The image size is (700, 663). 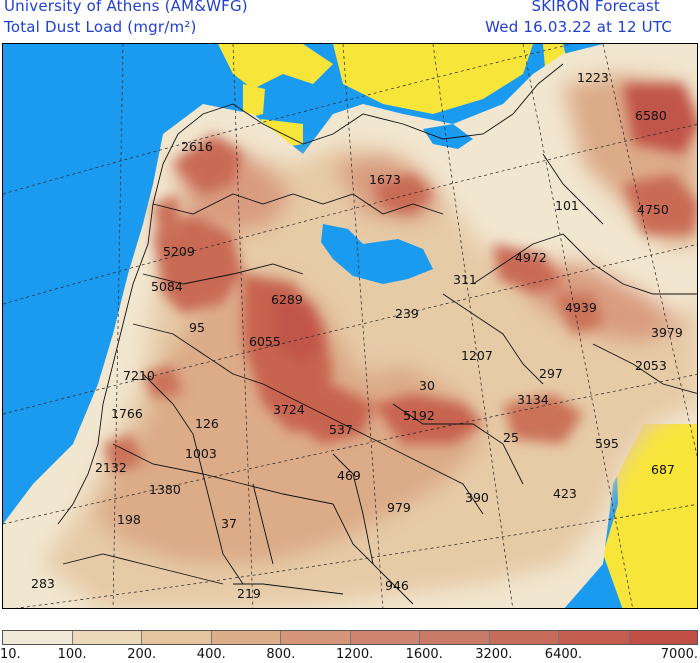 What do you see at coordinates (679, 654) in the screenshot?
I see `legend-label: 7000.` at bounding box center [679, 654].